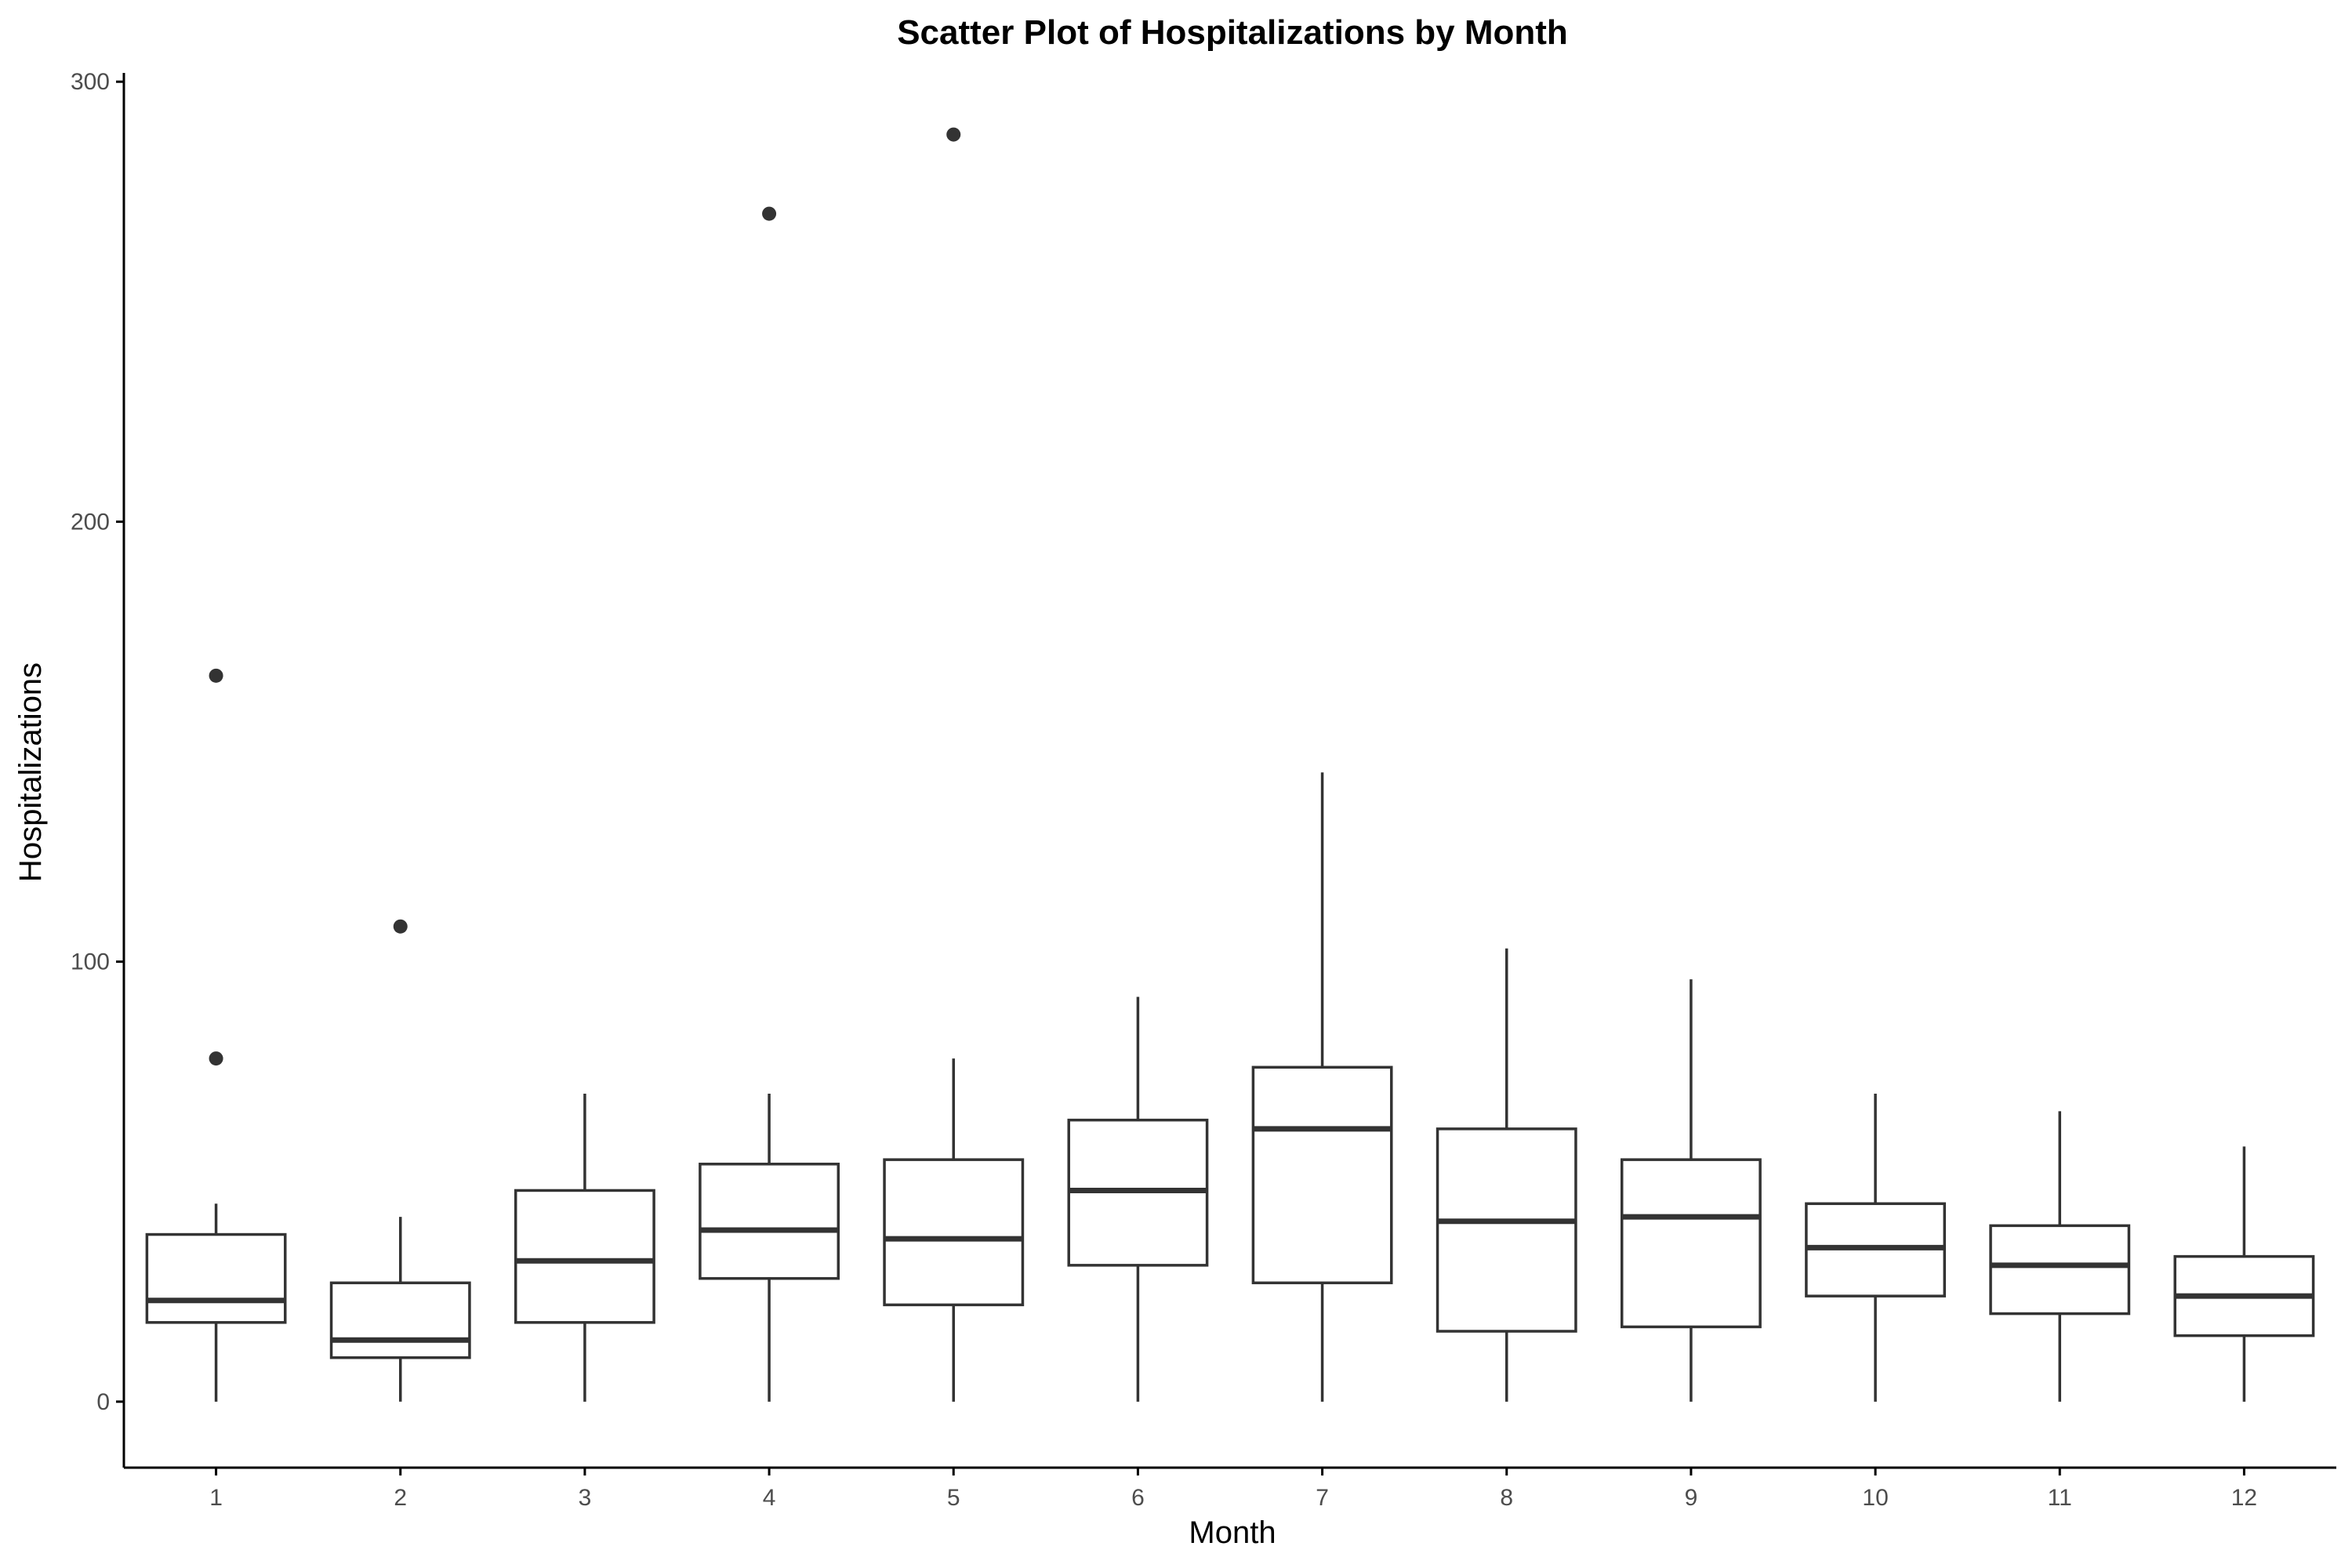 The image size is (2352, 1568). What do you see at coordinates (103, 1402) in the screenshot?
I see `y-tick-label: 0` at bounding box center [103, 1402].